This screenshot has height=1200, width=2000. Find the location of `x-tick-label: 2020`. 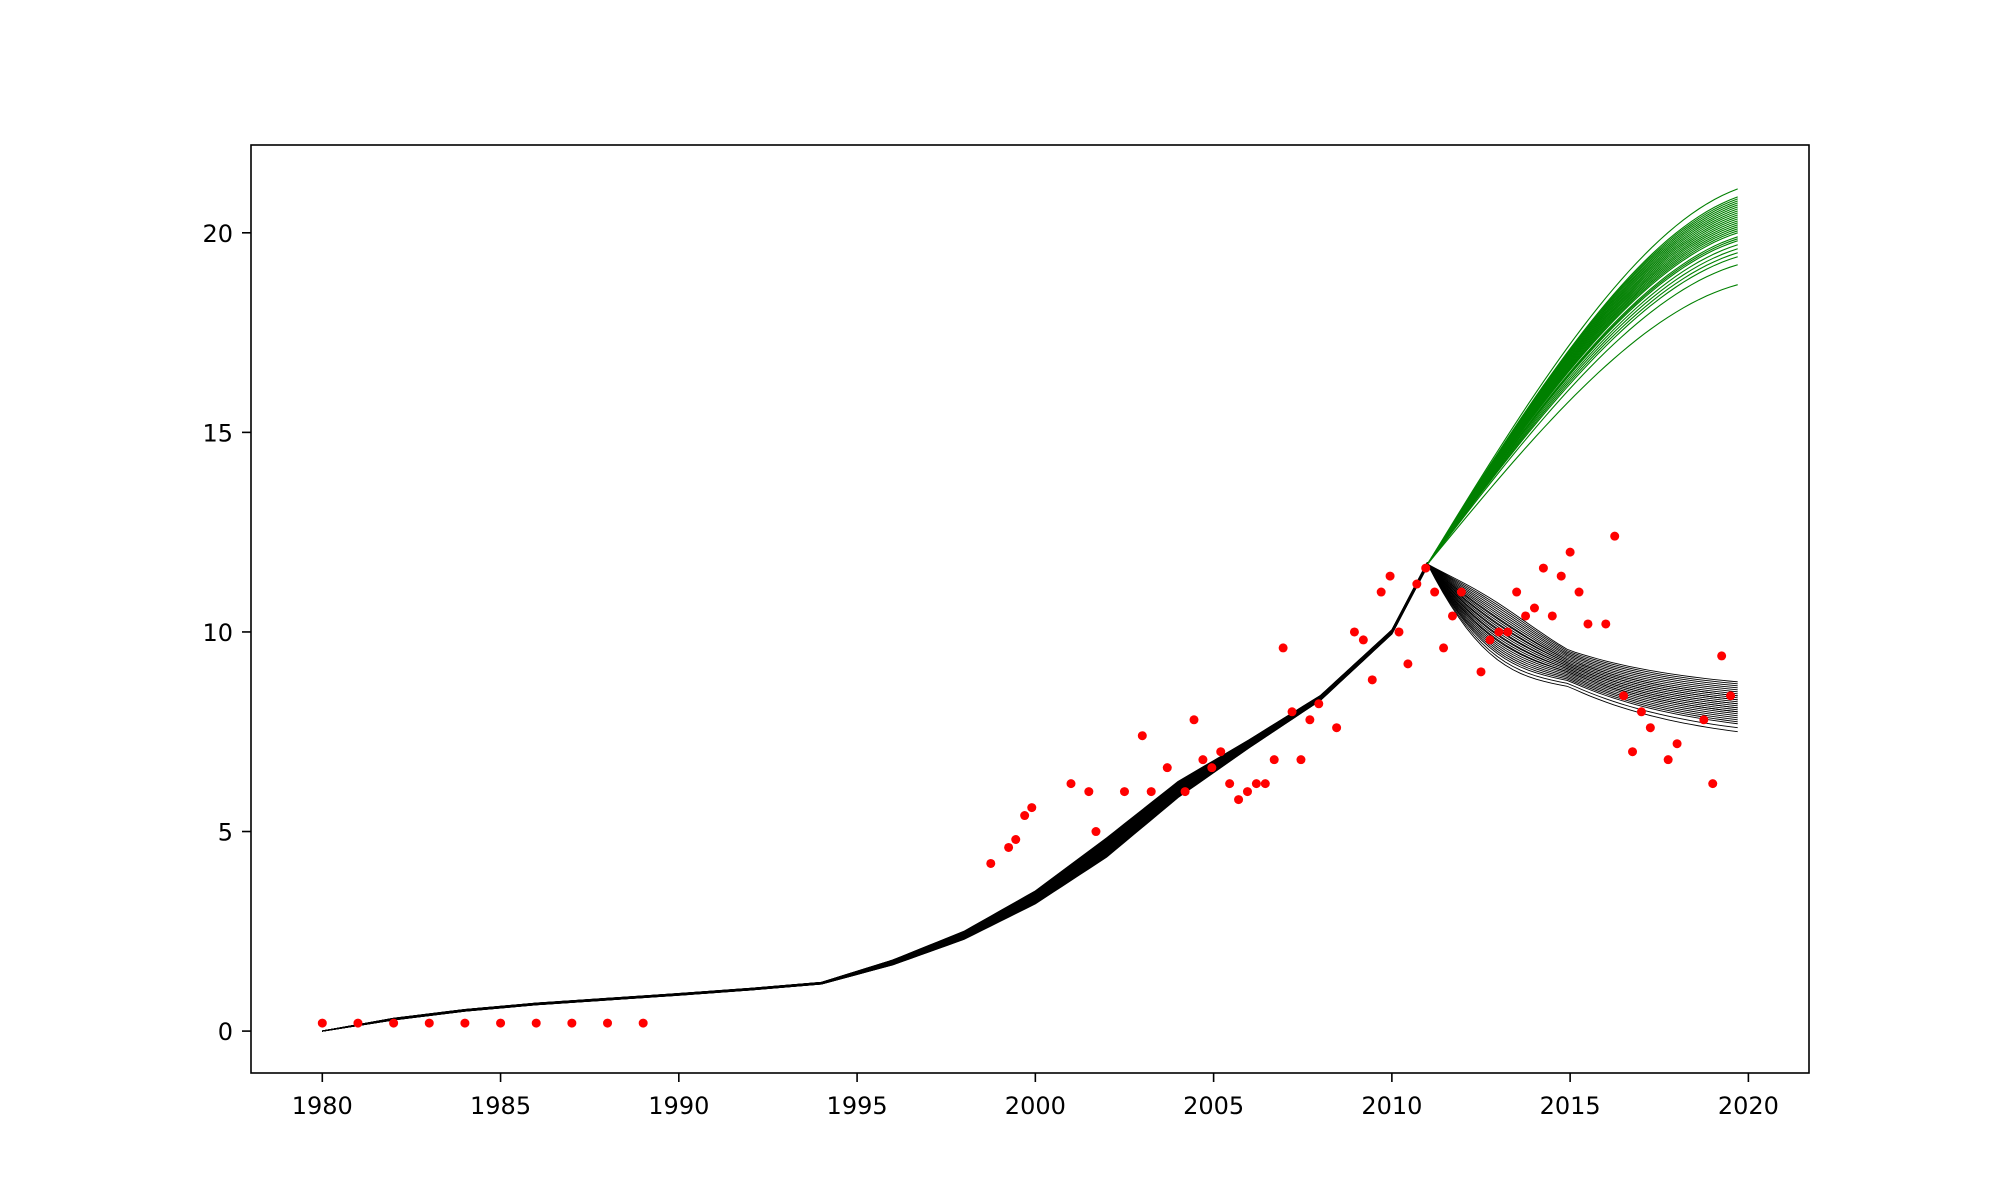

x-tick-label: 2020 is located at coordinates (1748, 1106).